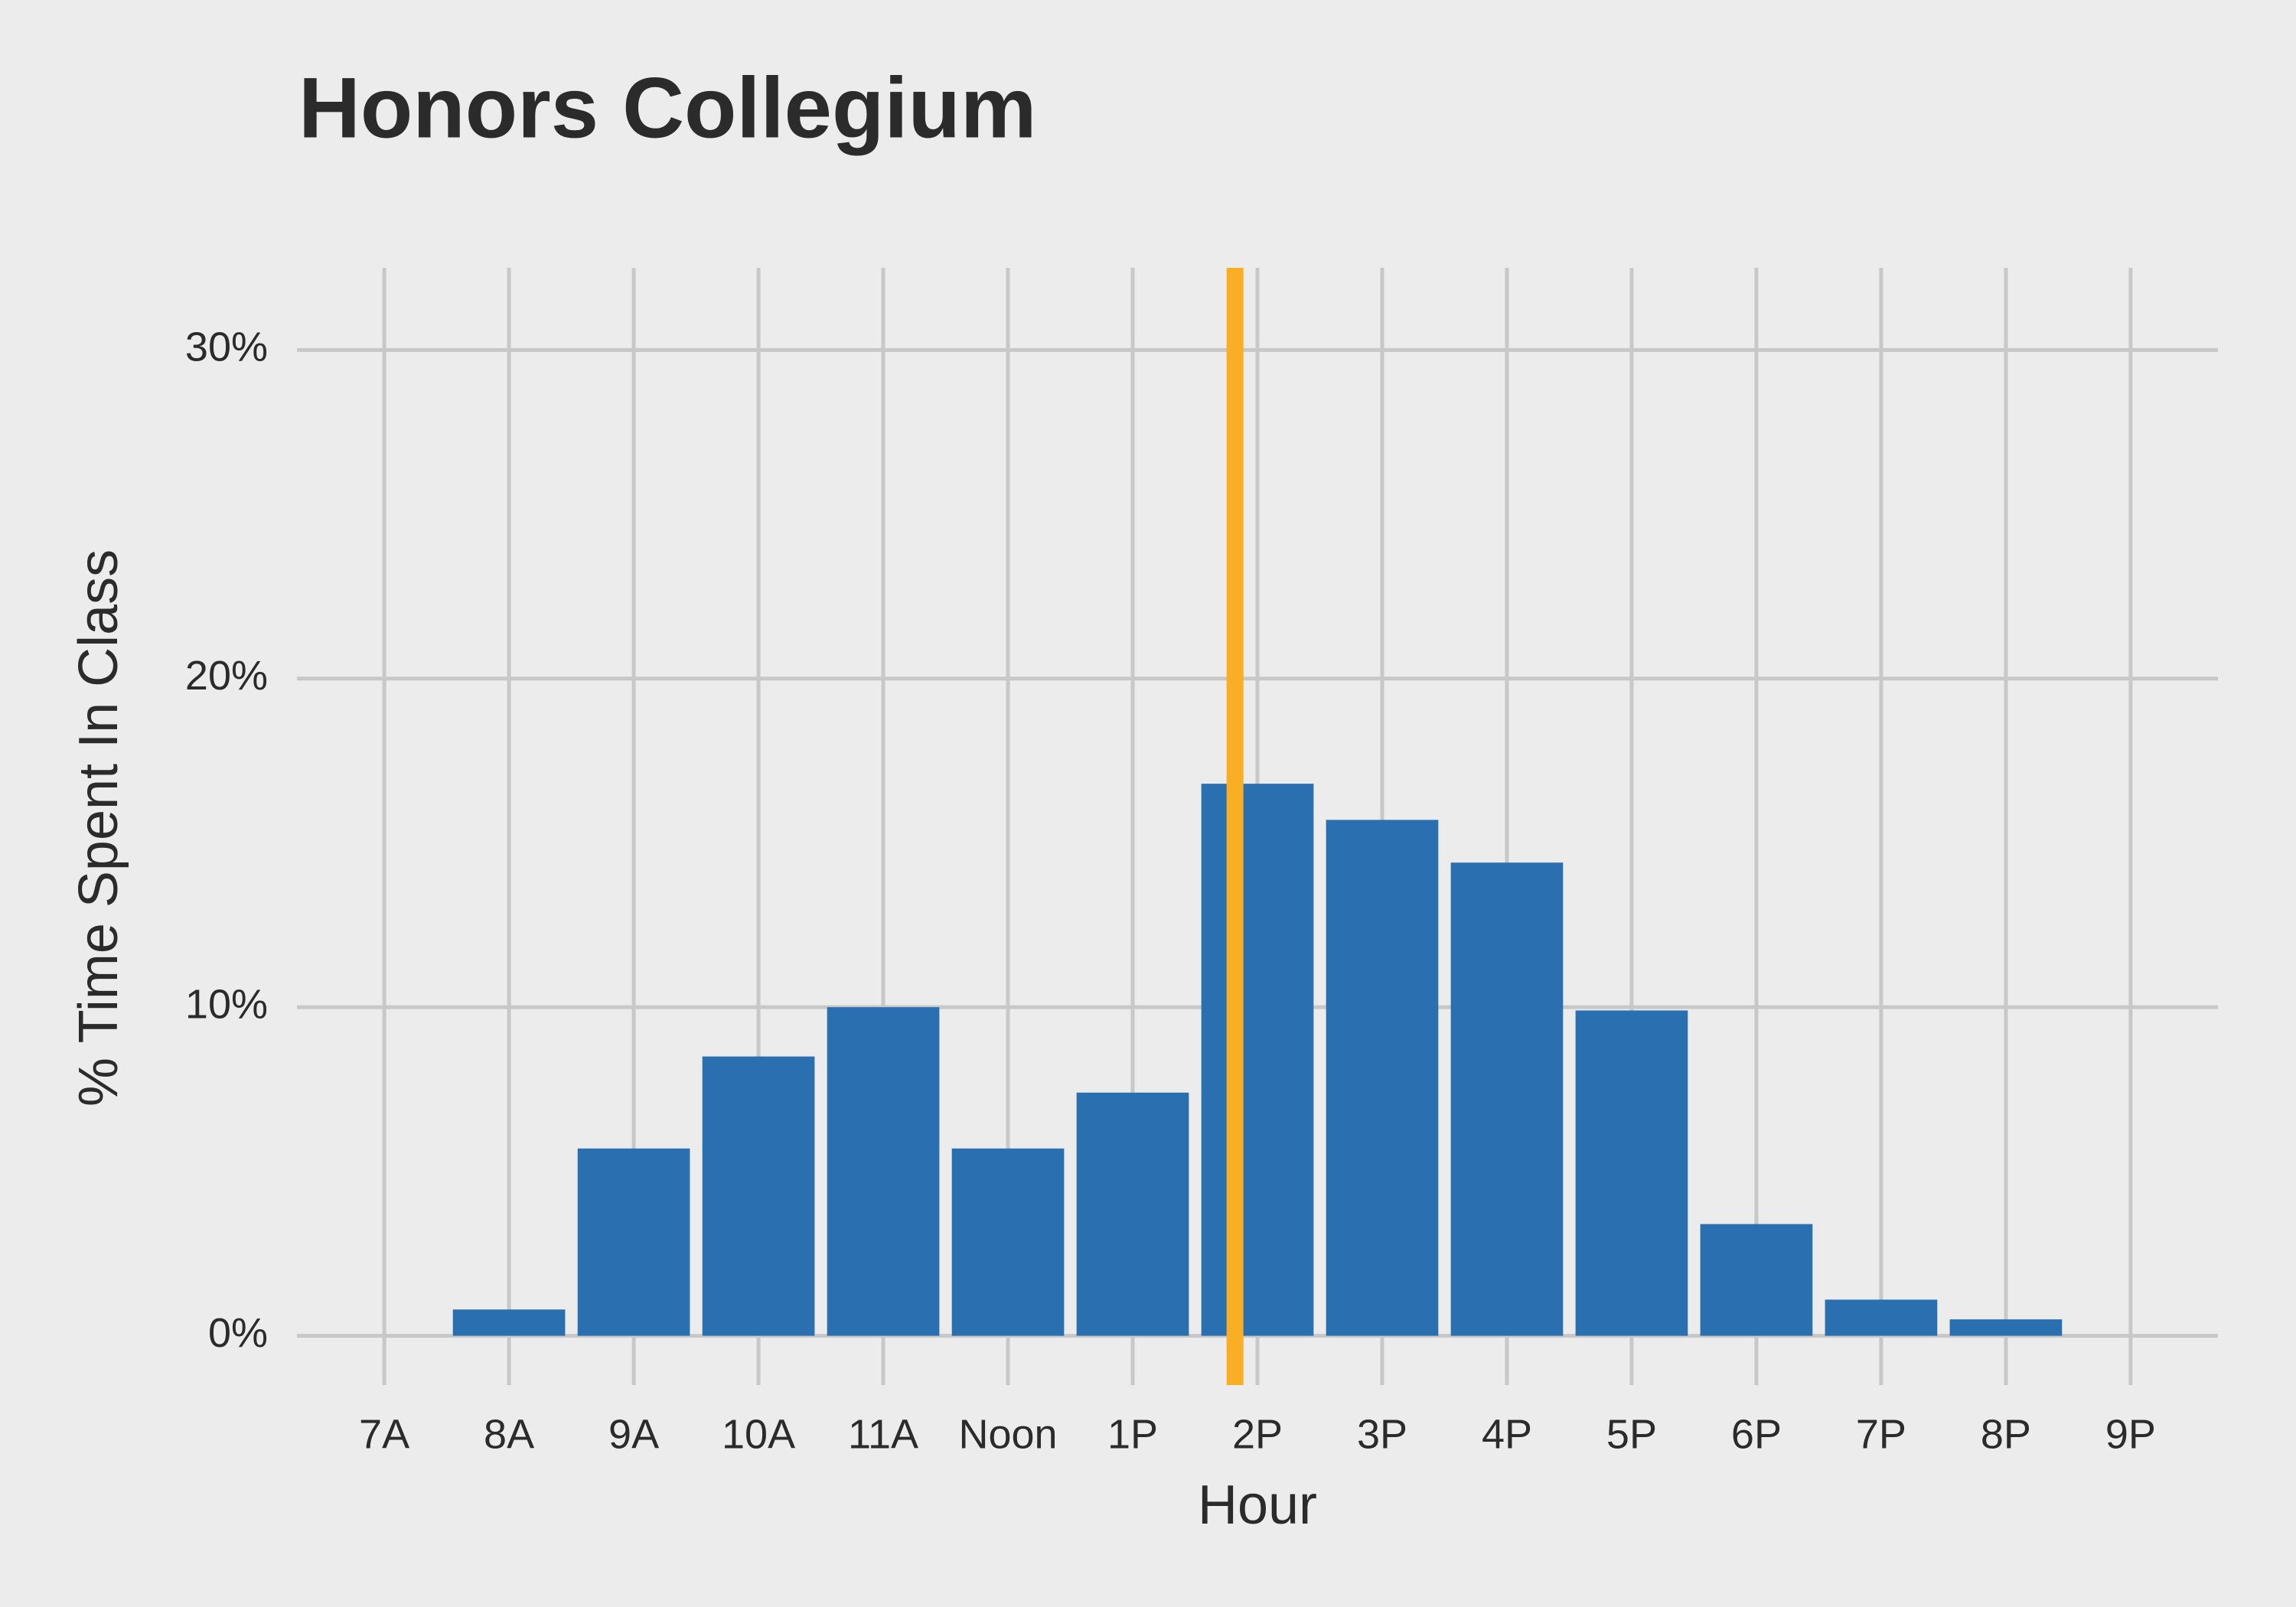 This screenshot has height=1607, width=2296. I want to click on x-tick-label: 3P, so click(1382, 1434).